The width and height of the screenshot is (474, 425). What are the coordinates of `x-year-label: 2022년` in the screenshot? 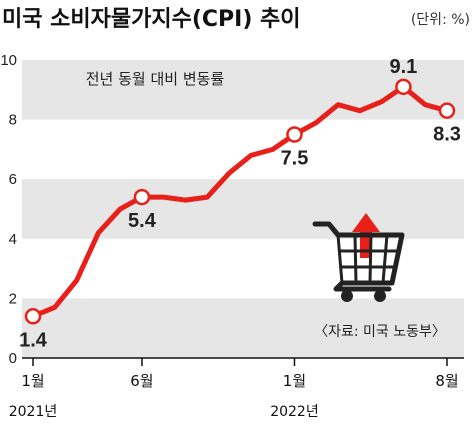 It's located at (294, 412).